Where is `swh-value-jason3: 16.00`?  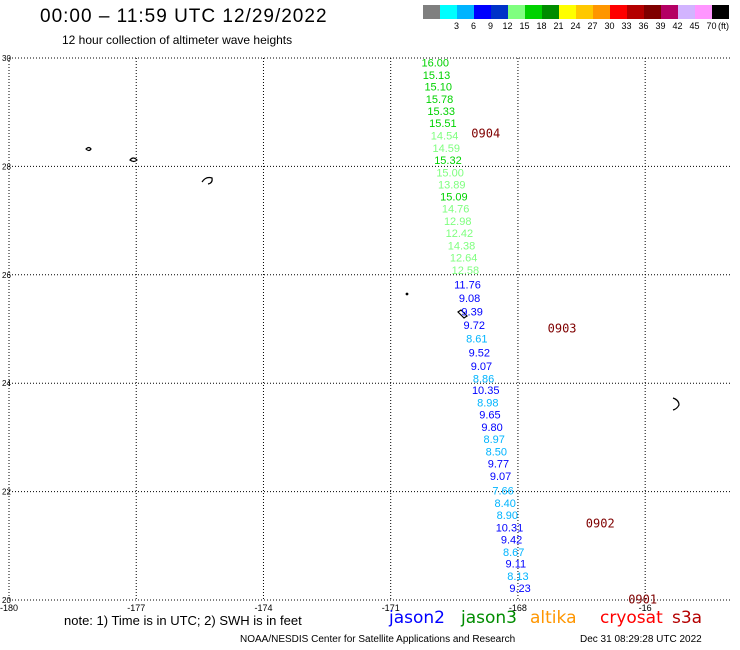 swh-value-jason3: 16.00 is located at coordinates (435, 63).